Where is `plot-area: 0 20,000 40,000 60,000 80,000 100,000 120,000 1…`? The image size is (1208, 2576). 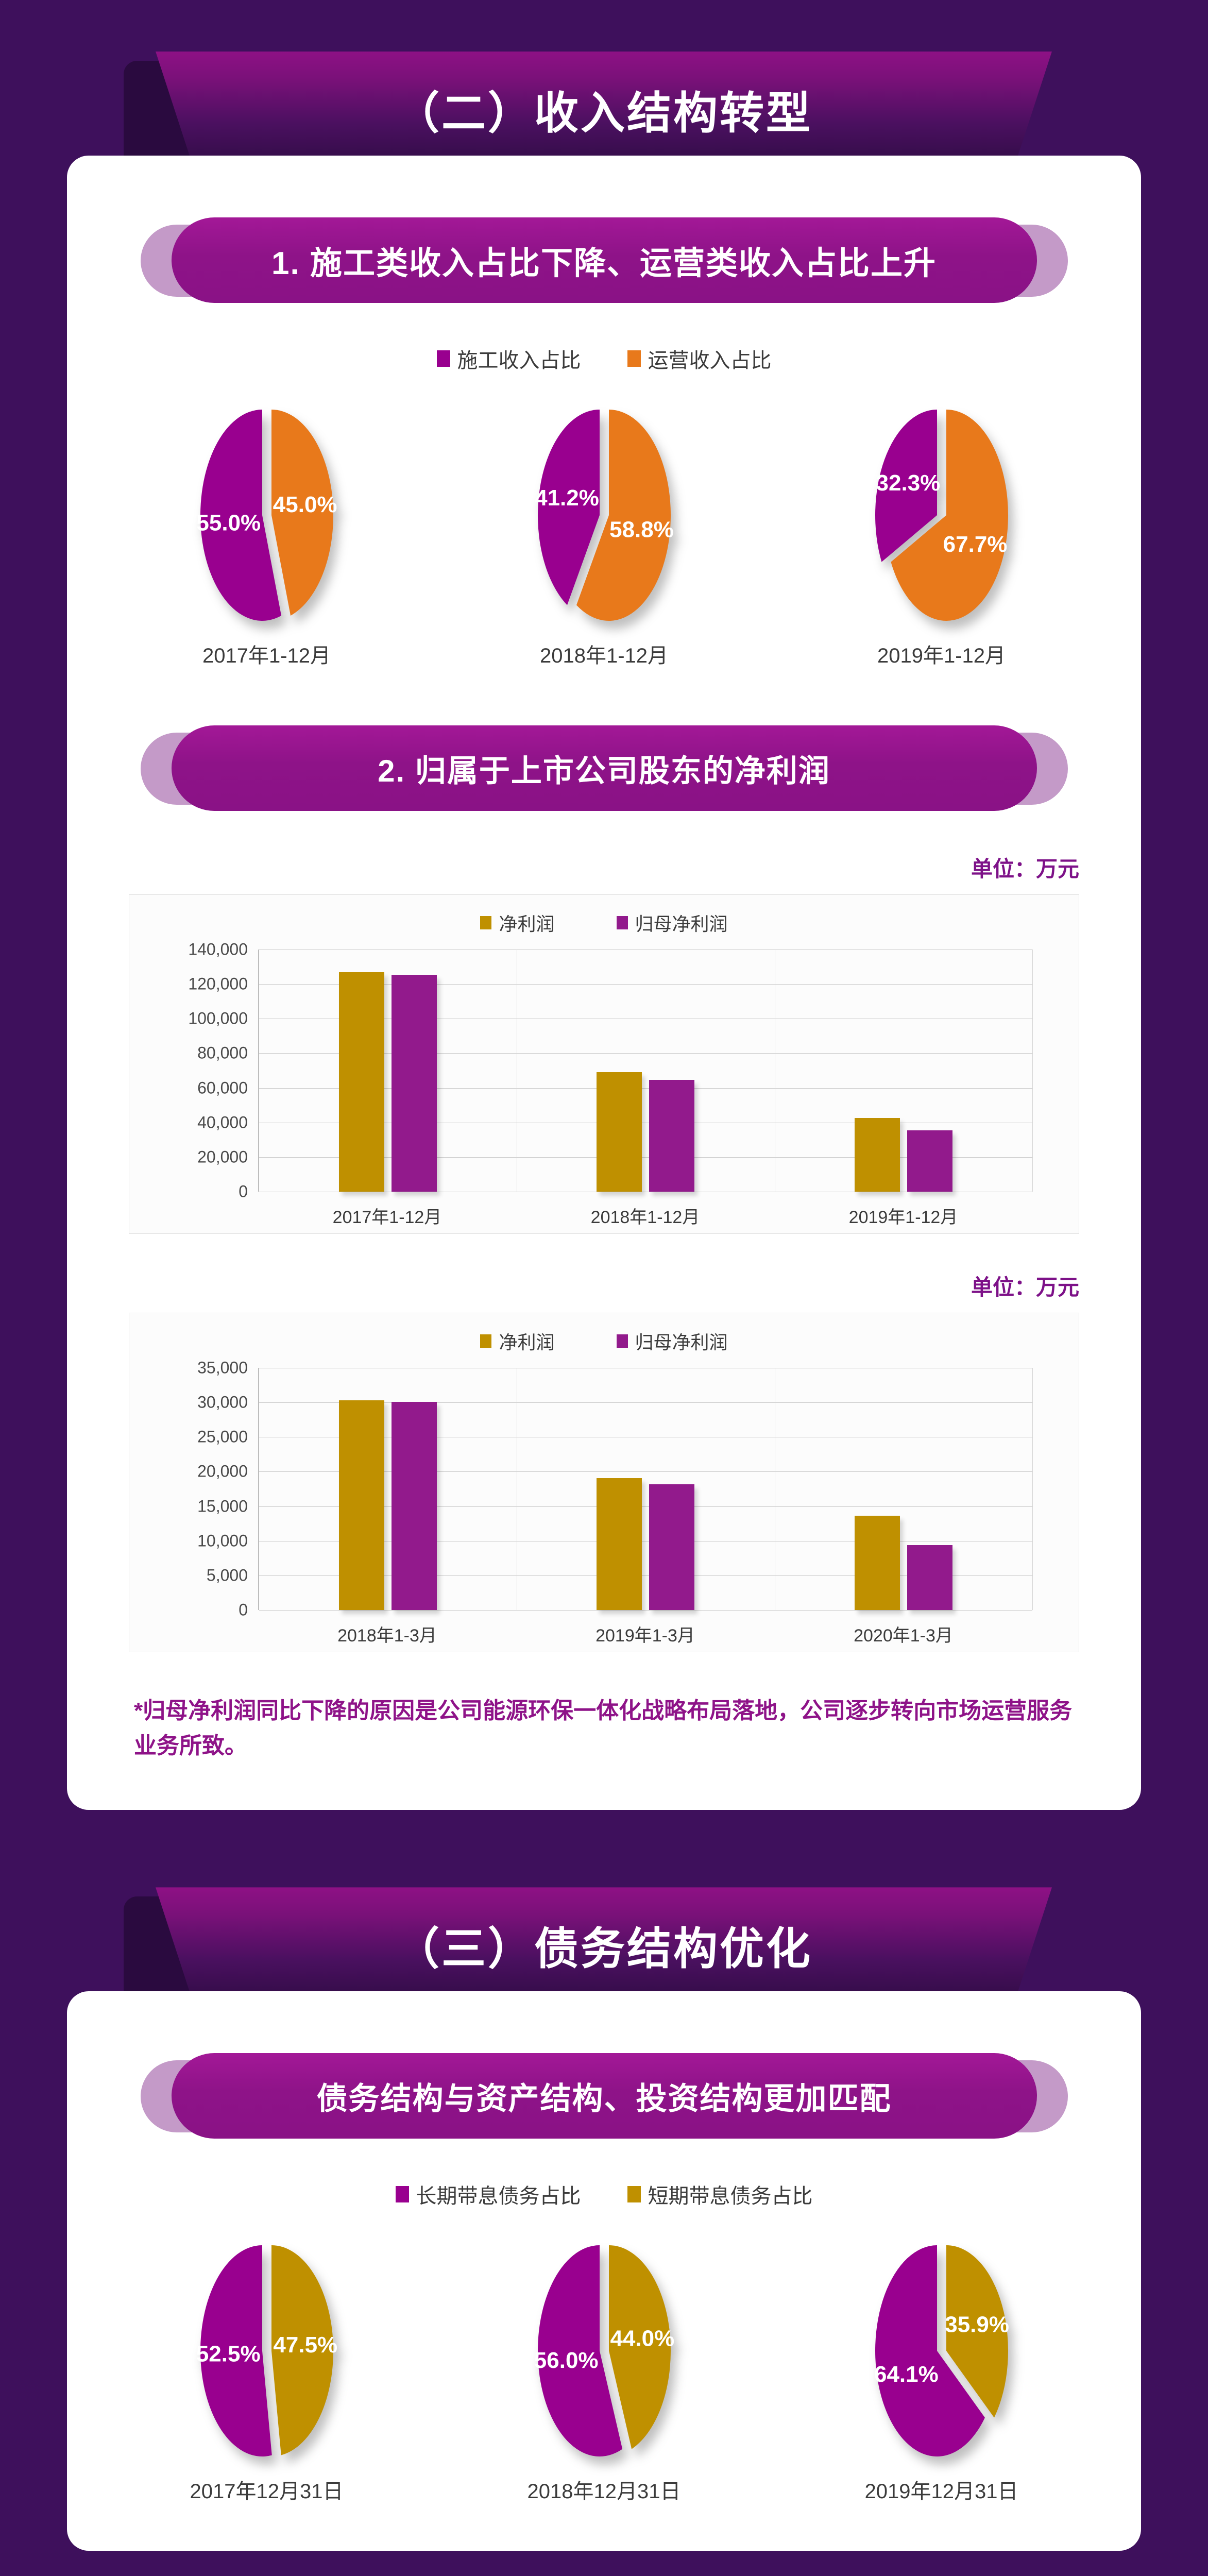
plot-area: 0 20,000 40,000 60,000 80,000 100,000 120,000 1… is located at coordinates (604, 1070).